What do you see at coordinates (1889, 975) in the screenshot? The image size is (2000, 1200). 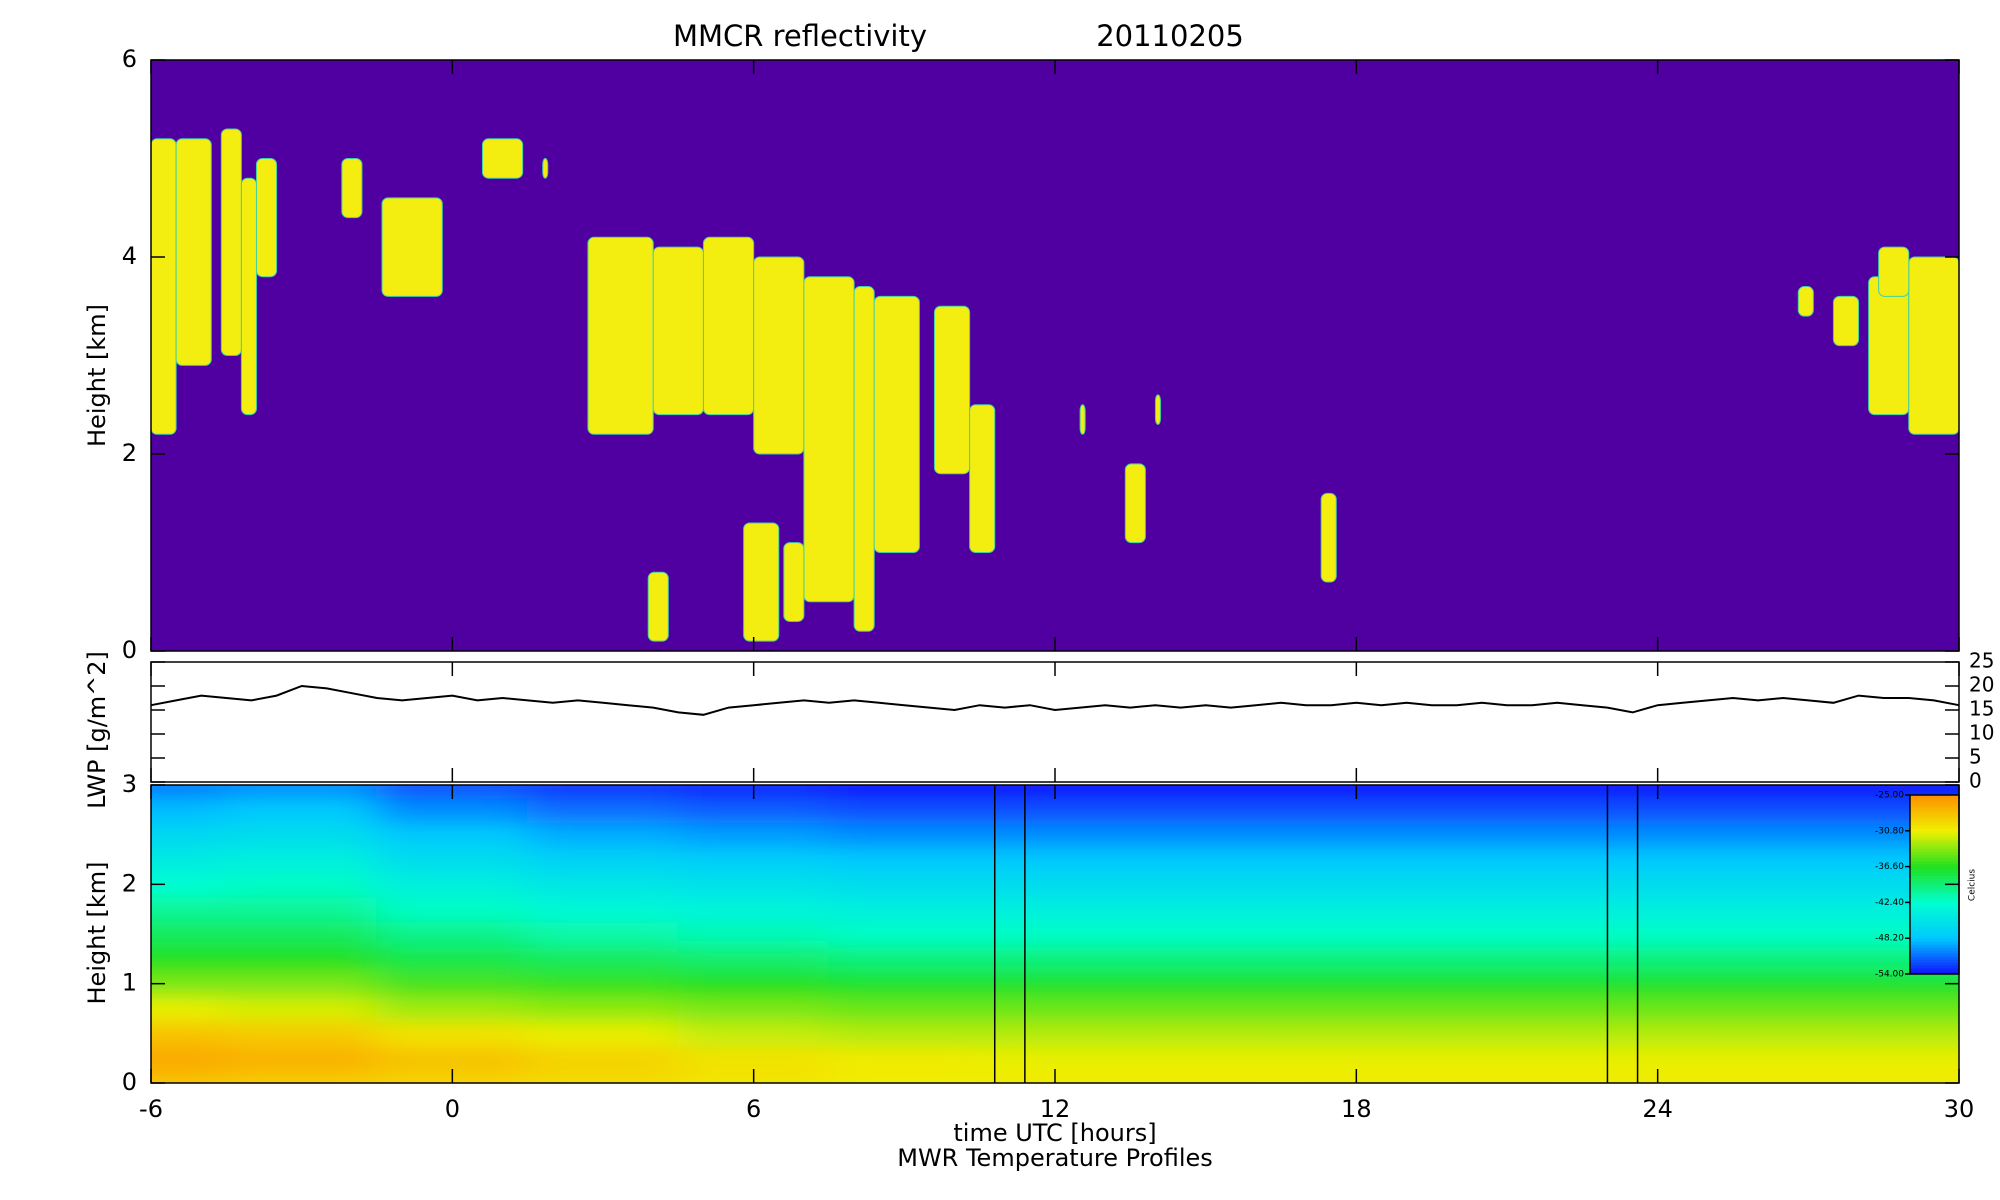 I see `colorbar-tick-label: -54.00` at bounding box center [1889, 975].